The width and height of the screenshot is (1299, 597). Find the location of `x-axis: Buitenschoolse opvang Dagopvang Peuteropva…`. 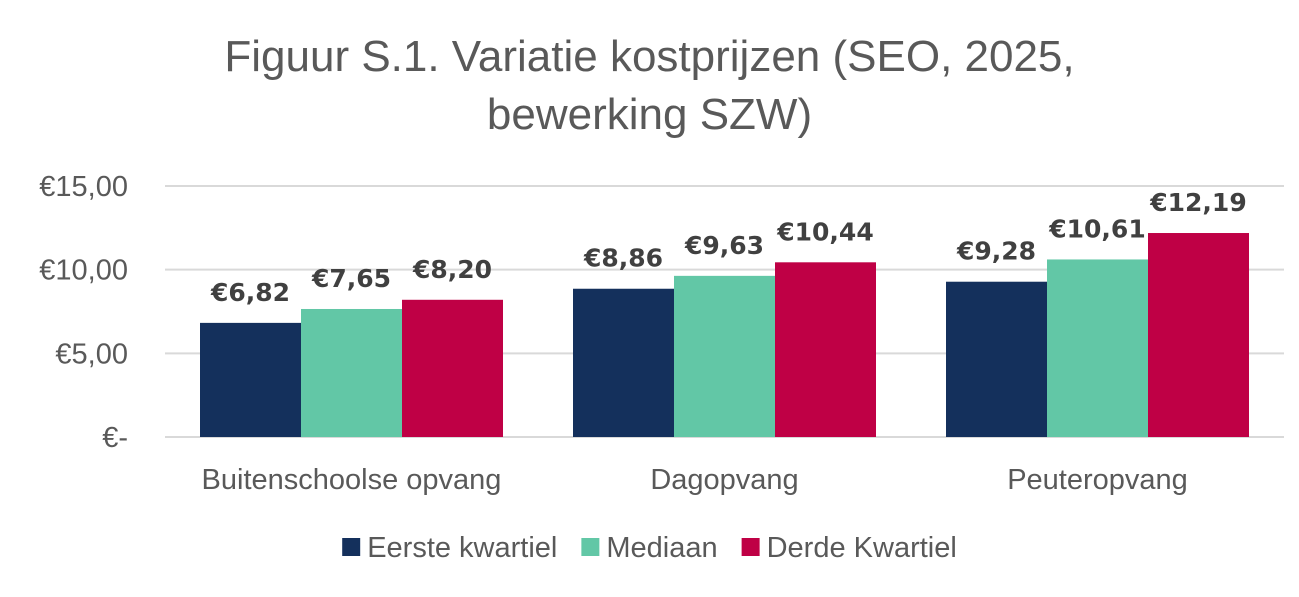

x-axis: Buitenschoolse opvang Dagopvang Peuteropva… is located at coordinates (695, 480).